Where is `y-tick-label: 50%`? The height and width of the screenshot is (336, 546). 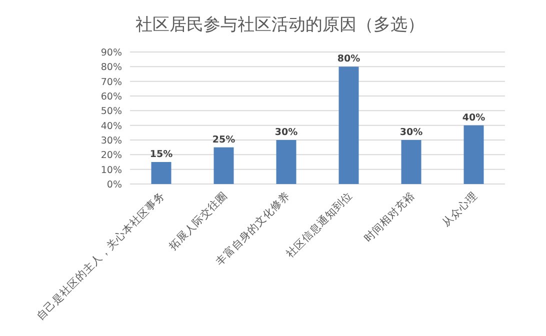 y-tick-label: 50% is located at coordinates (111, 112).